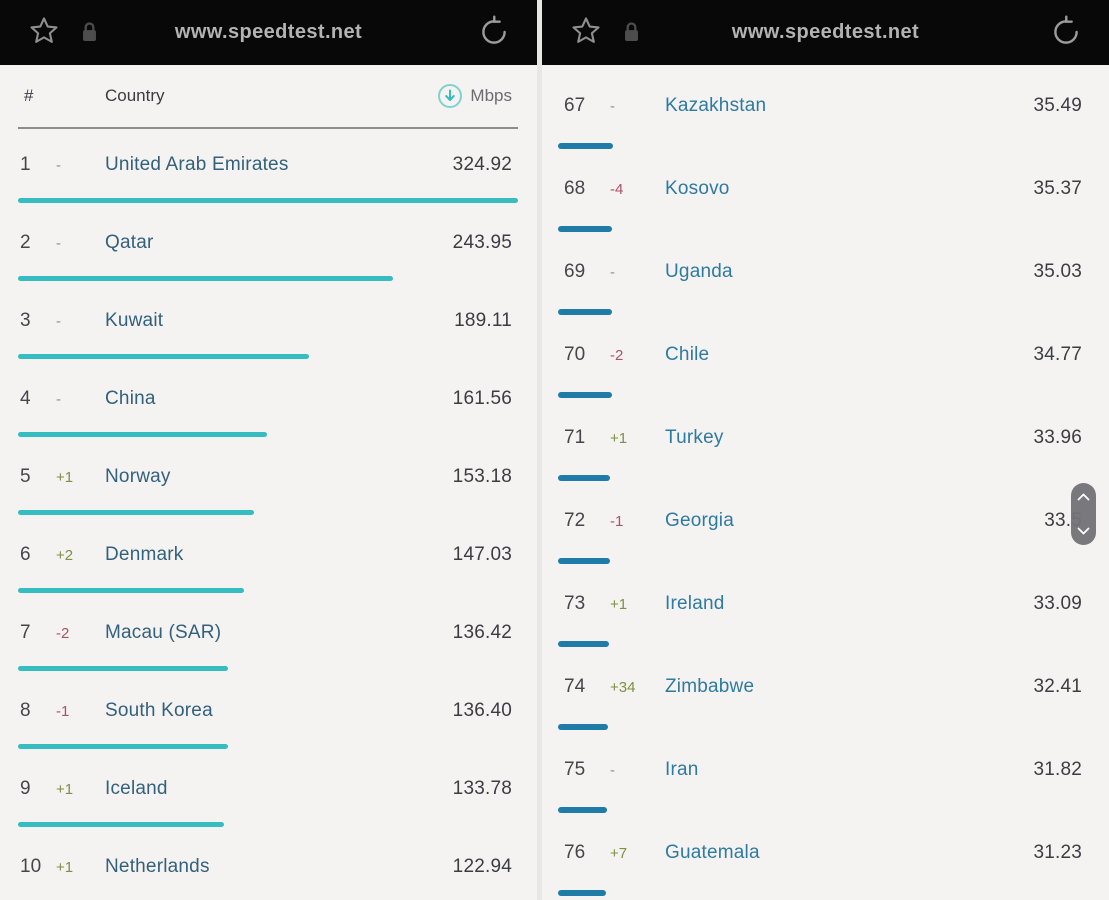 This screenshot has height=900, width=1109. I want to click on table-row: 7 -2 Macau (SAR) 136.42, so click(268, 636).